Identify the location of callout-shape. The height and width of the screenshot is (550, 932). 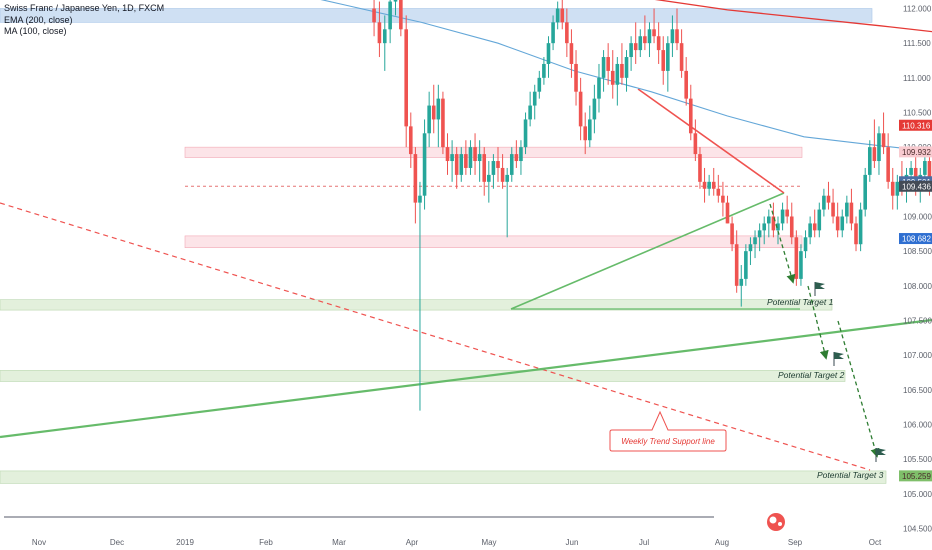
(668, 431).